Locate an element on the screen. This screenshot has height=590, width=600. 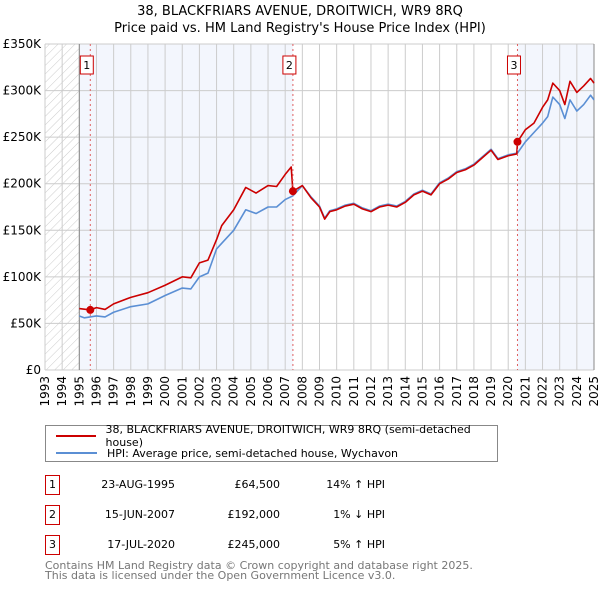
sale-date: 15-JUN-2007 is located at coordinates (139, 514).